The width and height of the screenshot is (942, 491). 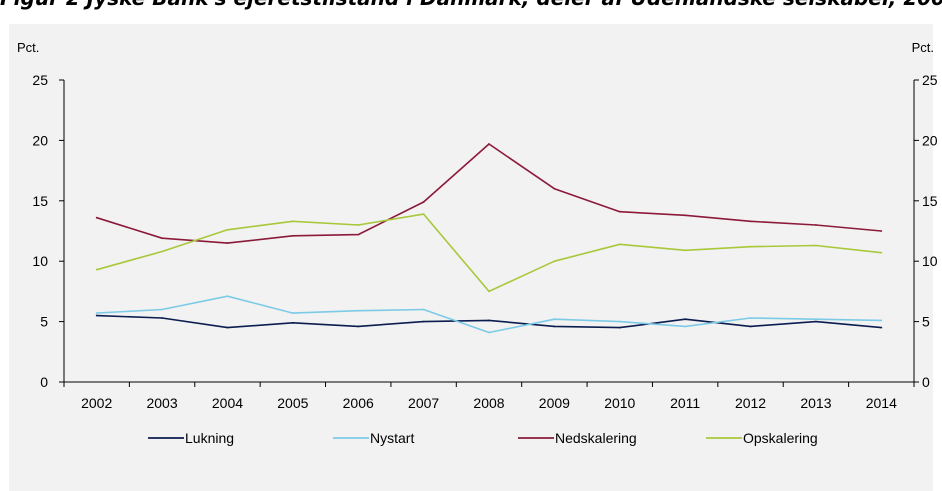 What do you see at coordinates (930, 140) in the screenshot?
I see `y-tick-label-right: 20` at bounding box center [930, 140].